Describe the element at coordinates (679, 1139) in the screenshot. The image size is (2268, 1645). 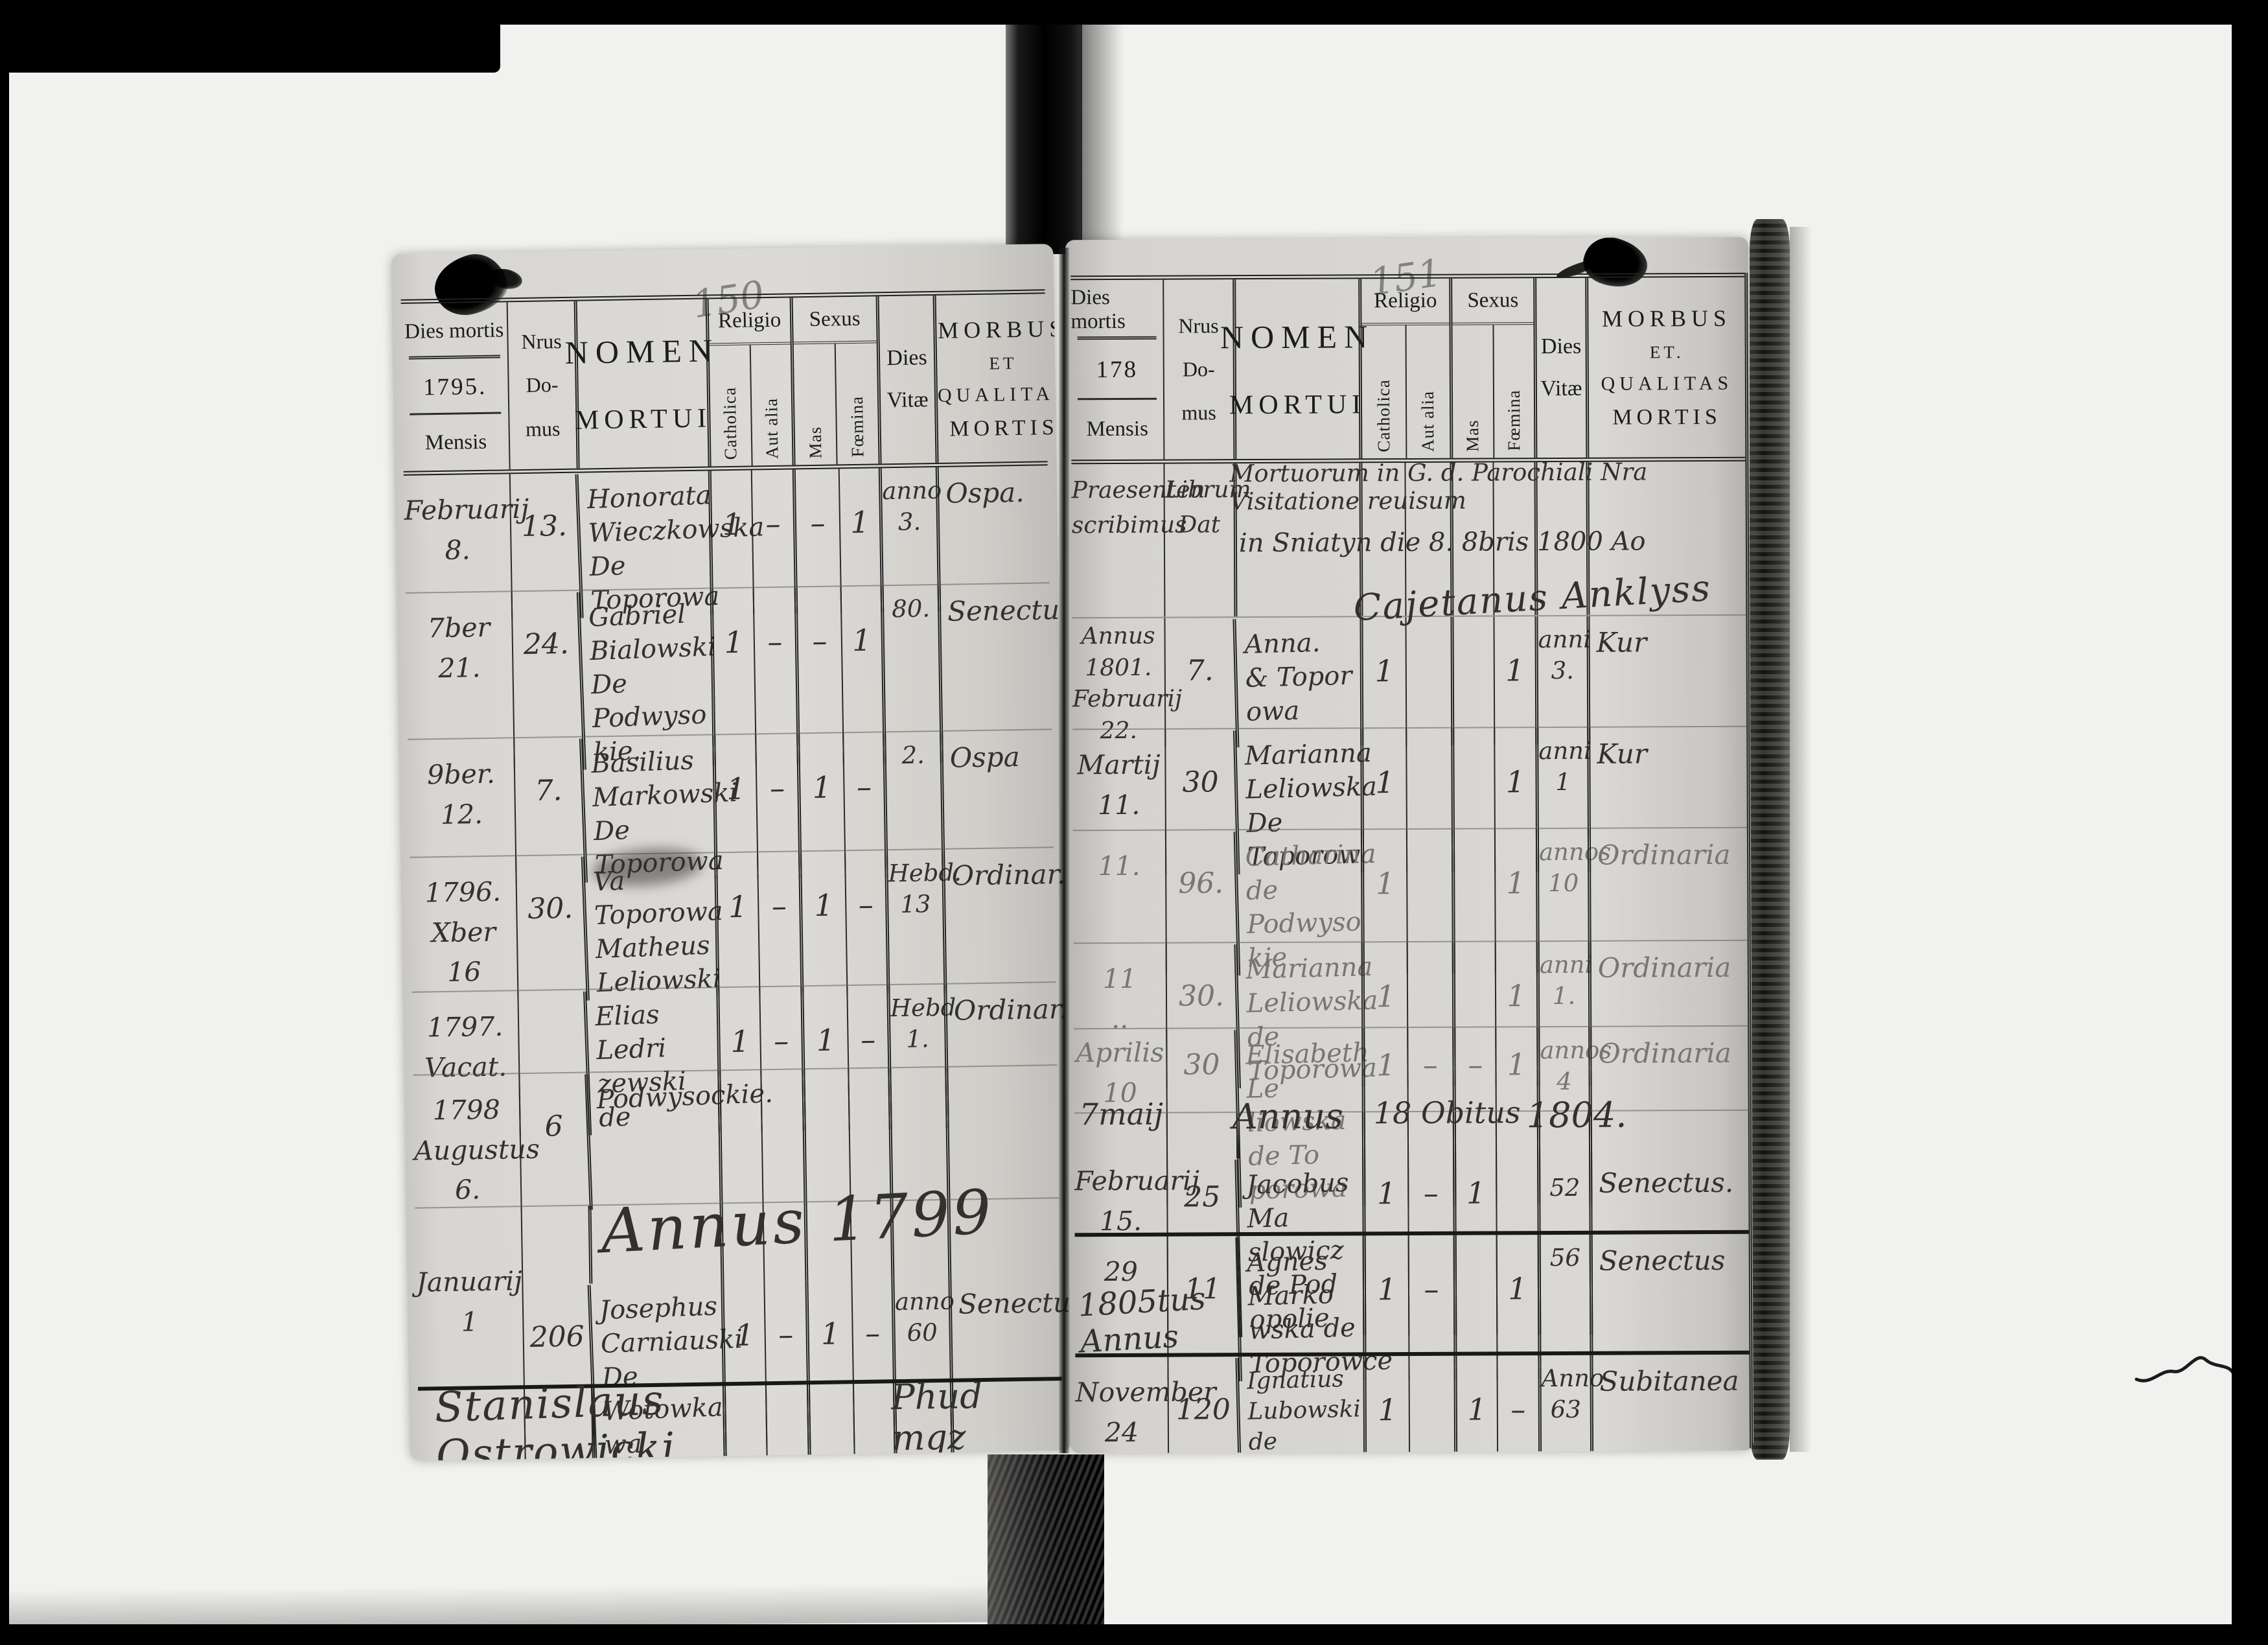
I see `cell-nomen: Podwysockie.` at that location.